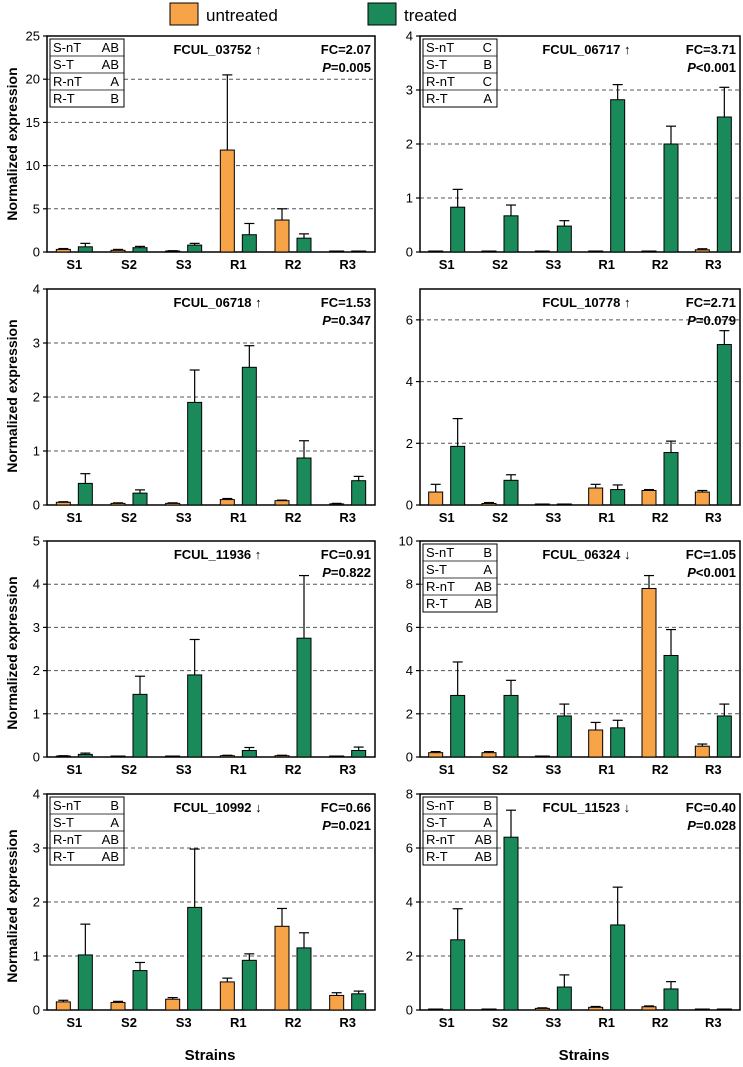 The height and width of the screenshot is (1067, 743). I want to click on fold-change-label: FC=1.05, so click(711, 554).